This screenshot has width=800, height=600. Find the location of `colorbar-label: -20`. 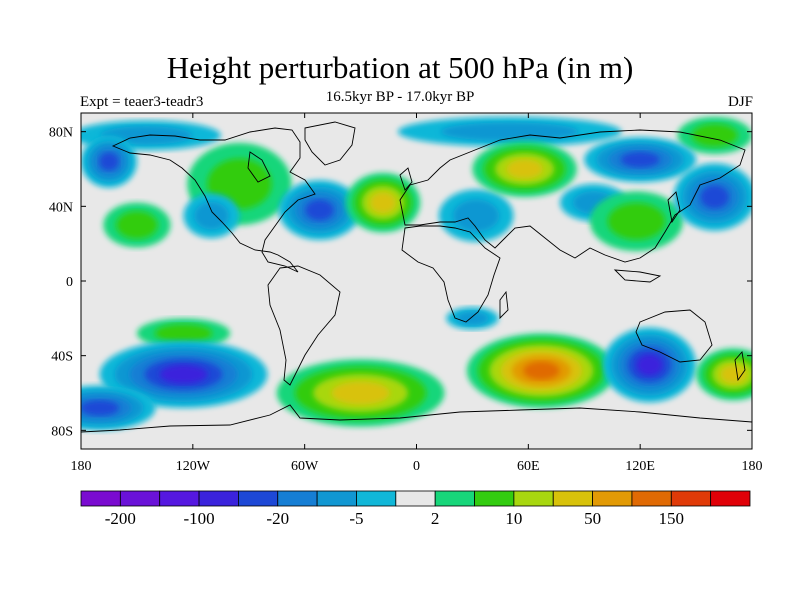

colorbar-label: -20 is located at coordinates (277, 518).